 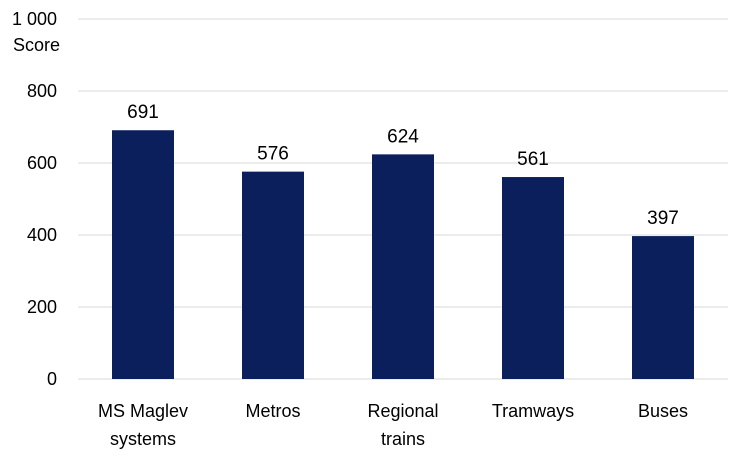 I want to click on data-label: 691, so click(x=143, y=112).